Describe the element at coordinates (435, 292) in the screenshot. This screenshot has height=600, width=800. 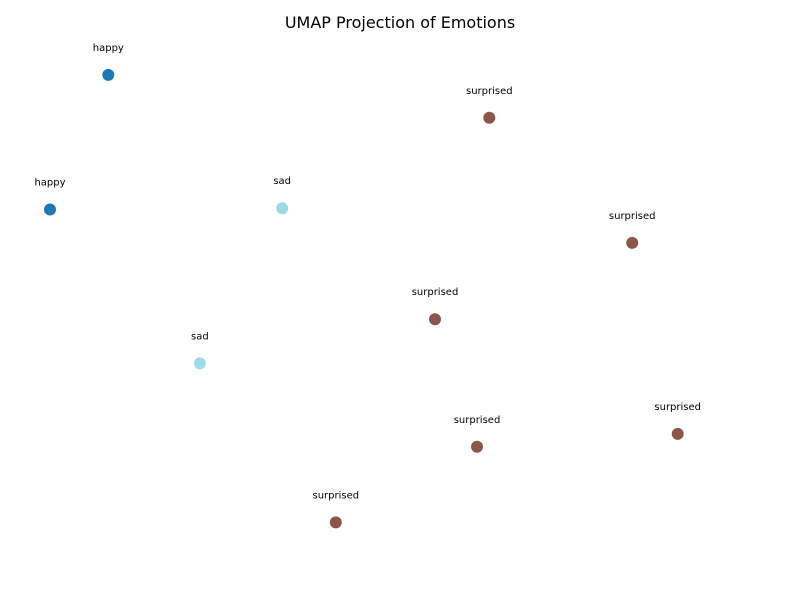
I see `point-label-6: surprised` at that location.